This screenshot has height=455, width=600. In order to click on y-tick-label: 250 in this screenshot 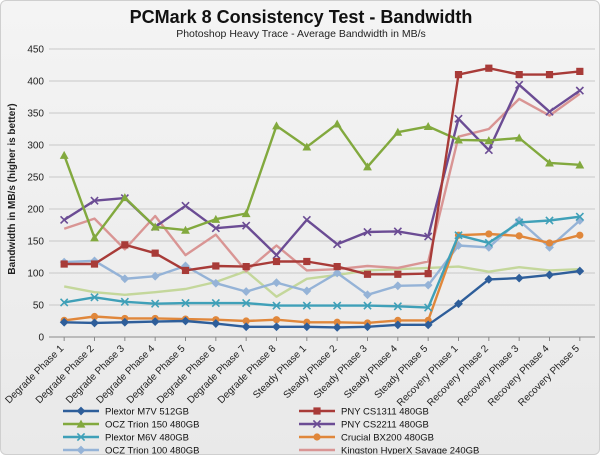, I will do `click(35, 178)`.